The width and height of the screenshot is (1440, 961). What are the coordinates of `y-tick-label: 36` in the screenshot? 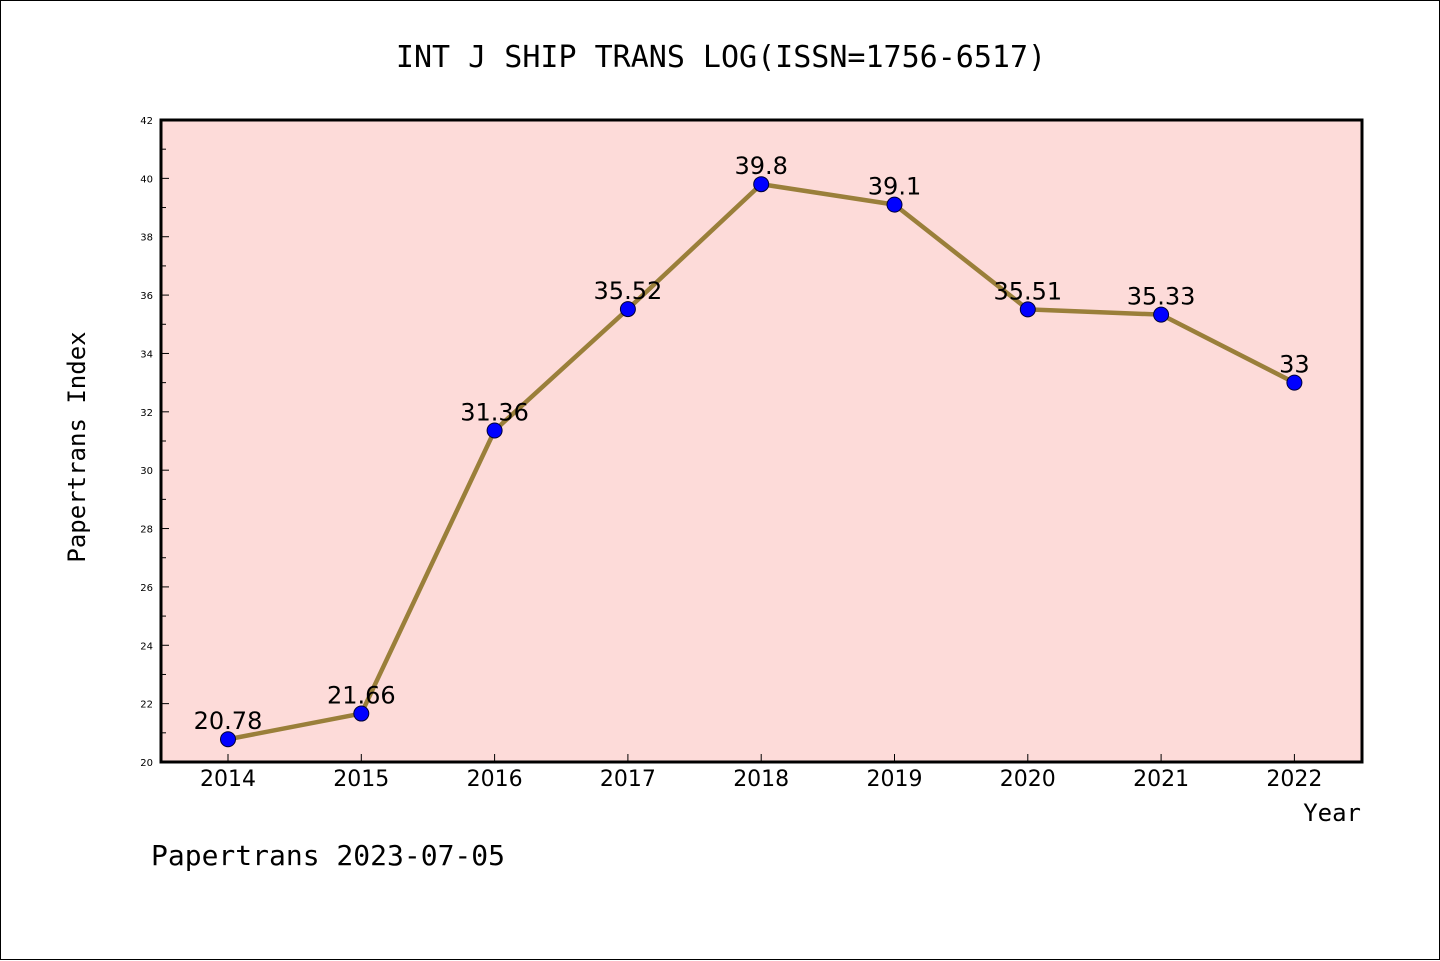 It's located at (146, 296).